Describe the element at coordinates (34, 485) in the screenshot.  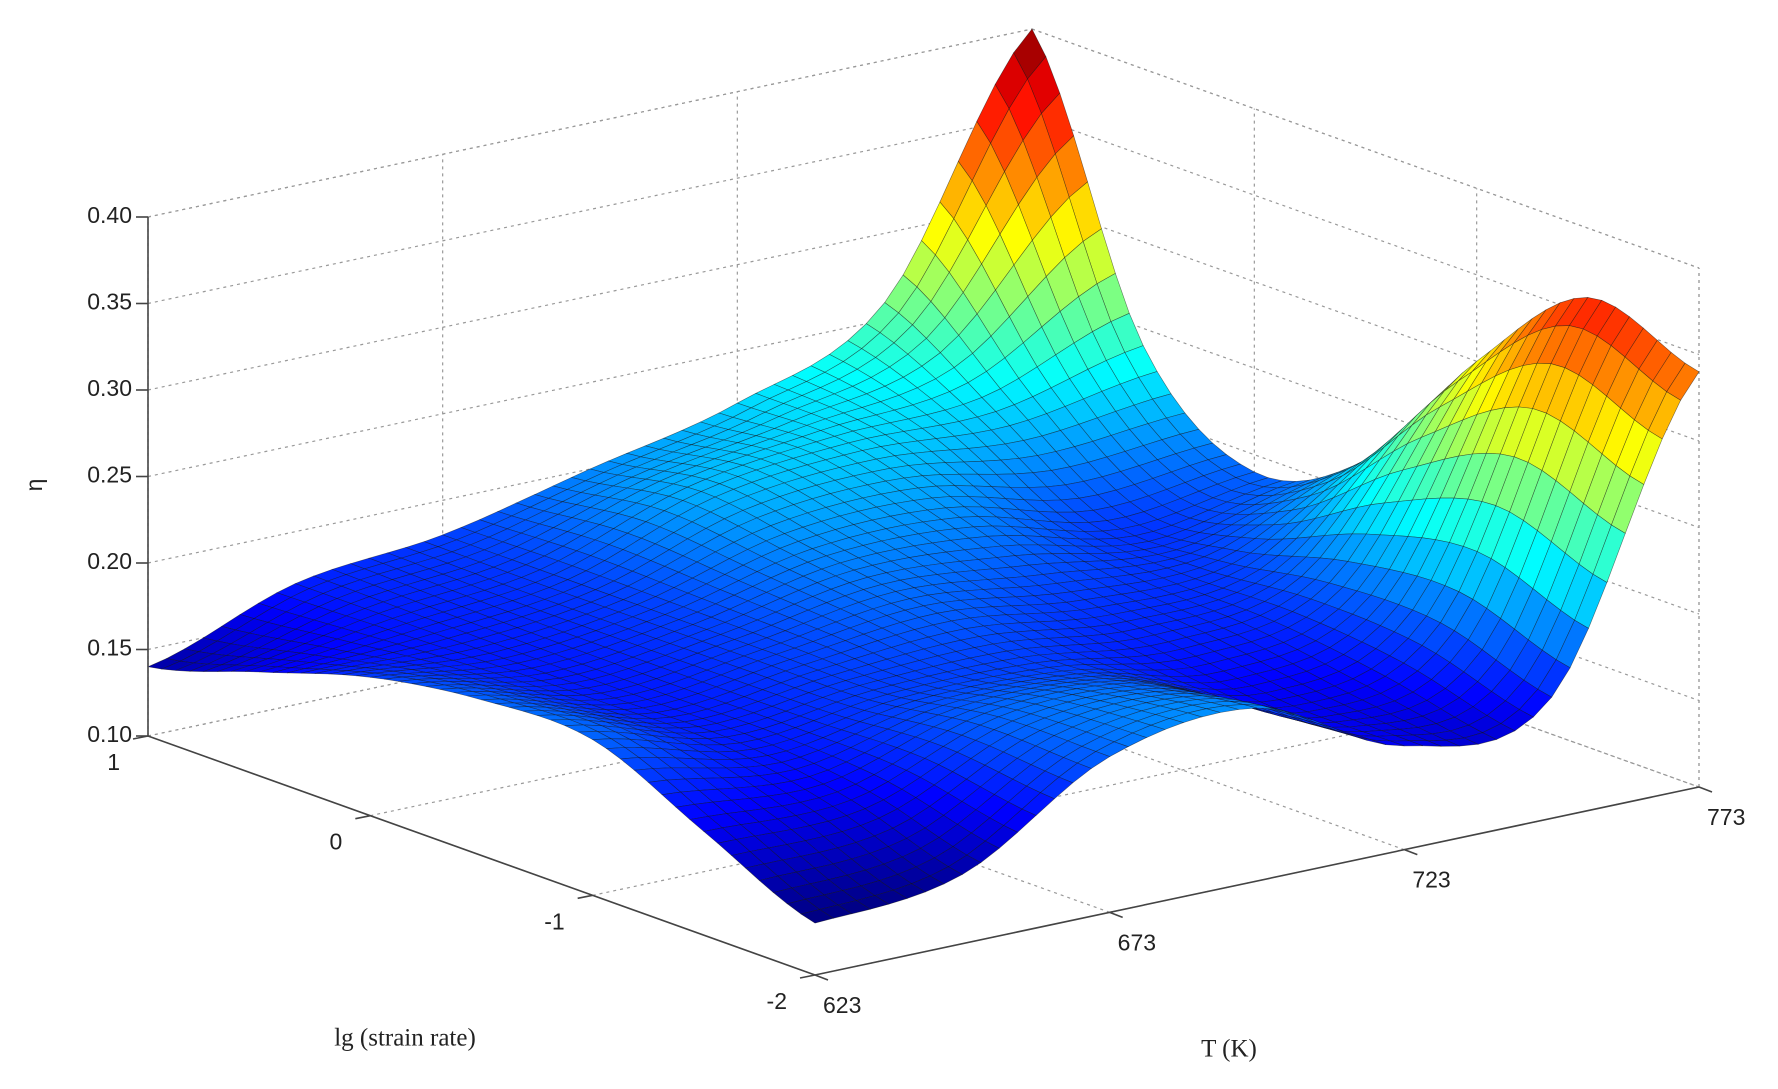
I see `z-axis-label: η` at that location.